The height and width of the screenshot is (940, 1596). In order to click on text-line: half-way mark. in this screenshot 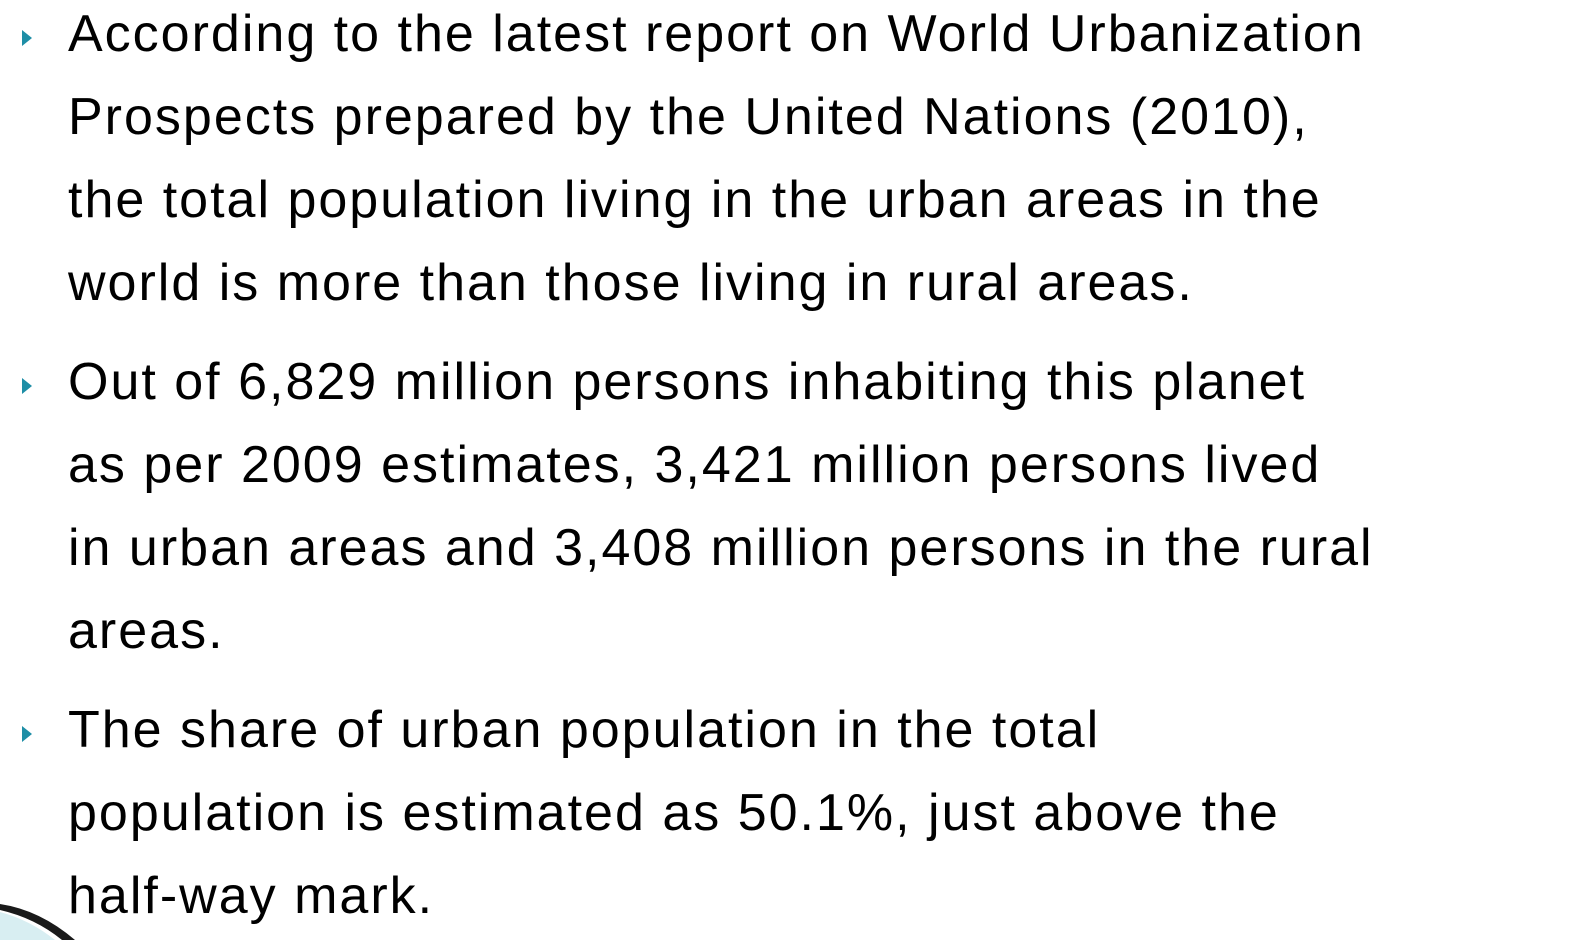, I will do `click(251, 896)`.